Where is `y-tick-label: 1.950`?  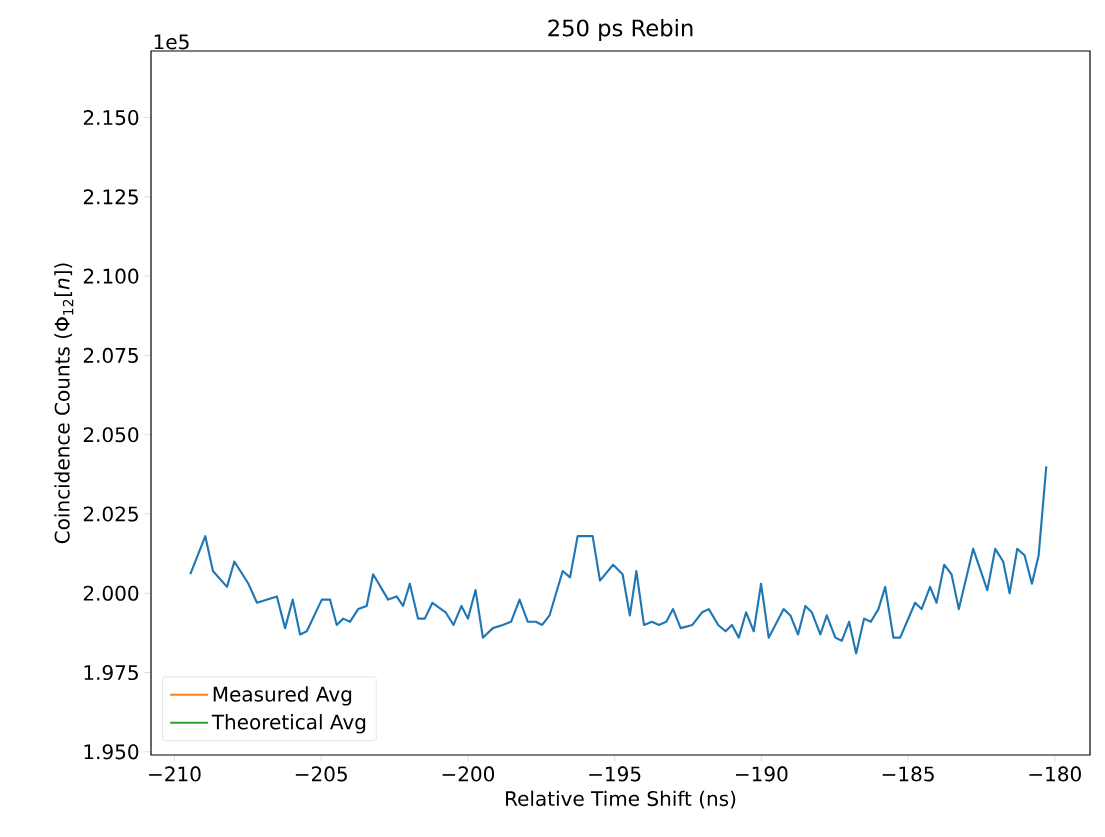
y-tick-label: 1.950 is located at coordinates (111, 752).